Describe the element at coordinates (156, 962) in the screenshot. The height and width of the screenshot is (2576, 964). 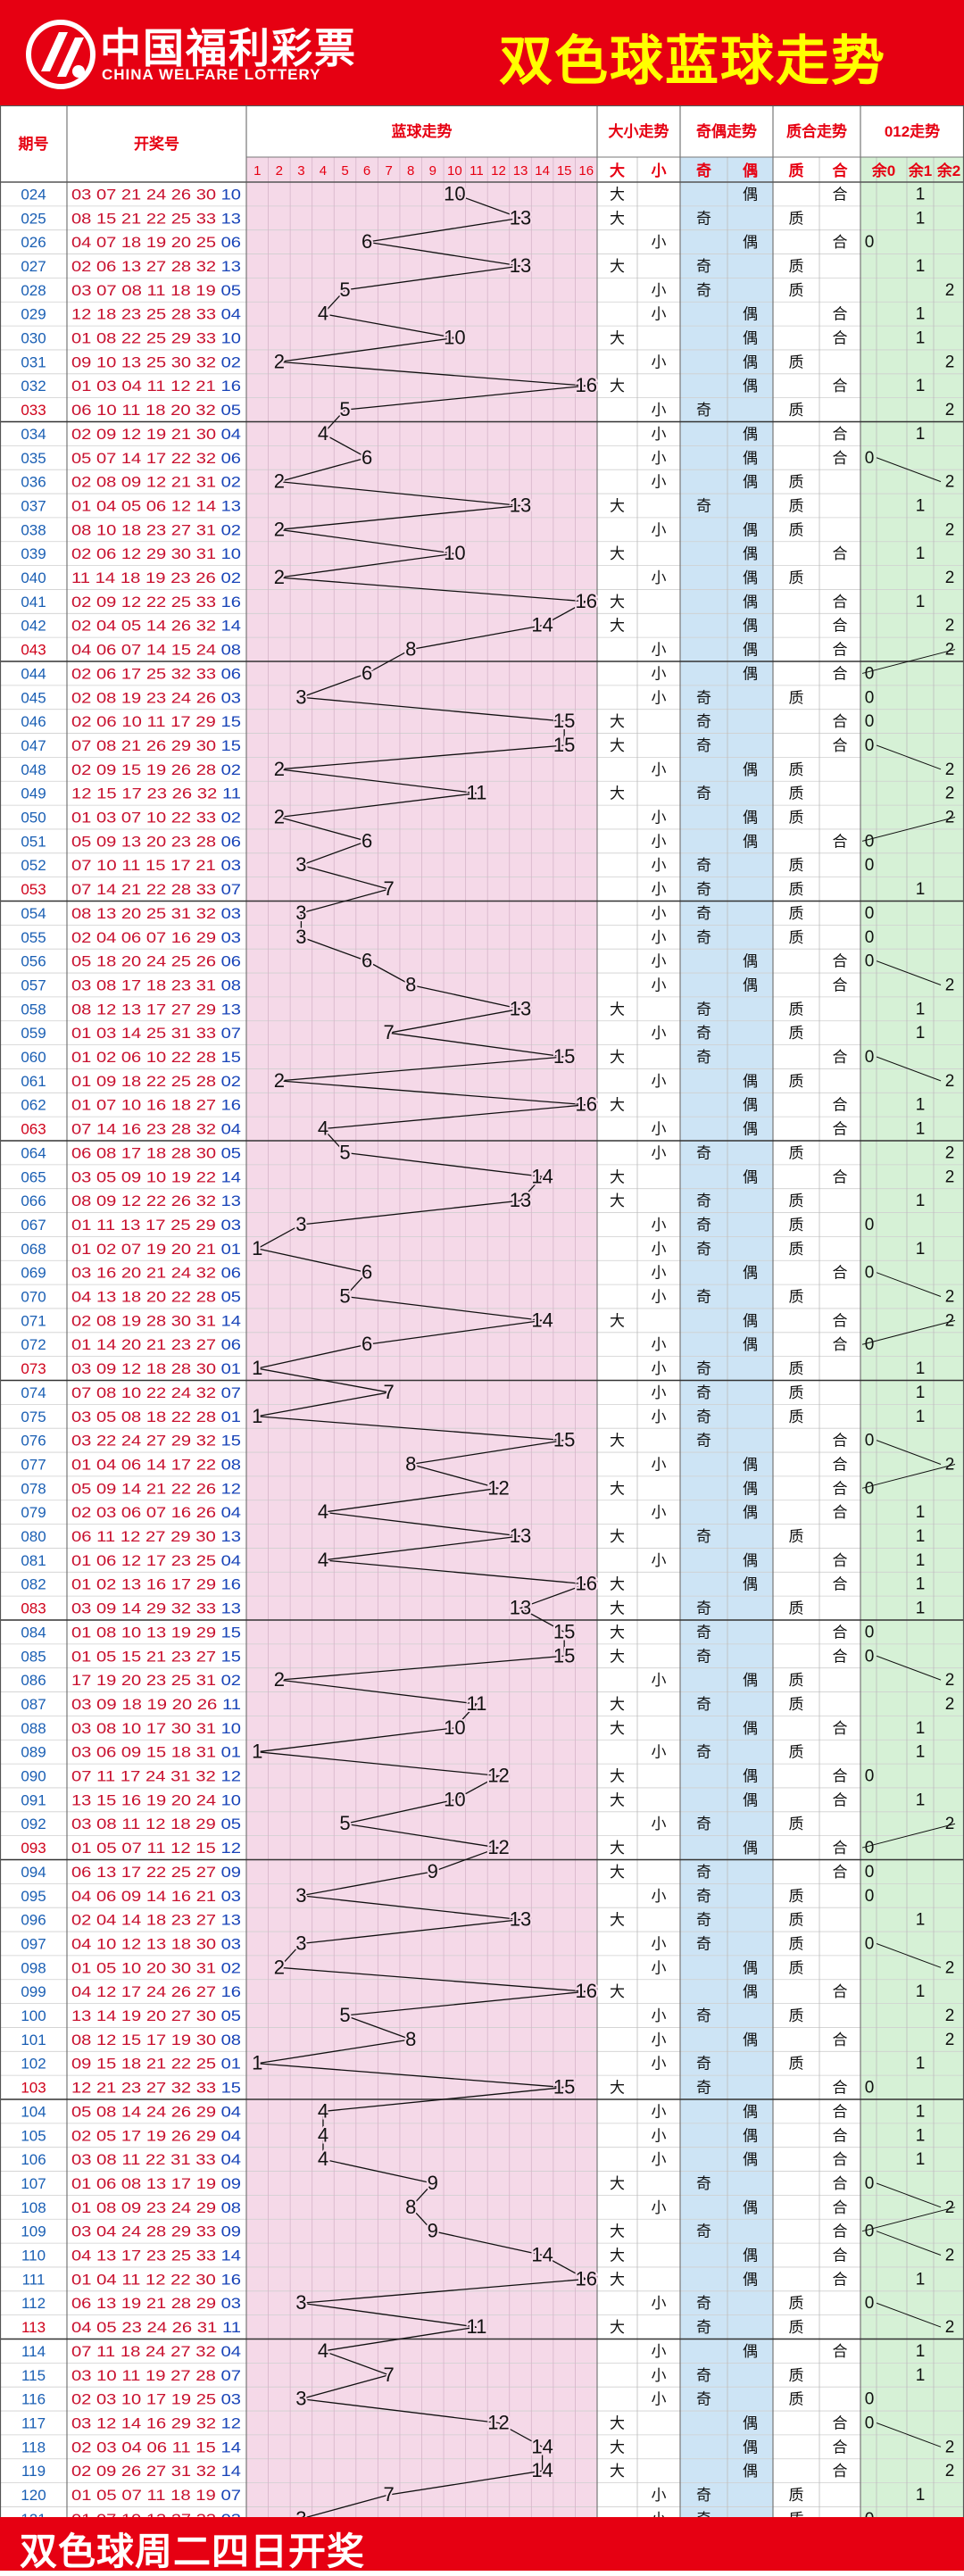
I see `draw-numbers: 05 18 20 24 25 26 06` at that location.